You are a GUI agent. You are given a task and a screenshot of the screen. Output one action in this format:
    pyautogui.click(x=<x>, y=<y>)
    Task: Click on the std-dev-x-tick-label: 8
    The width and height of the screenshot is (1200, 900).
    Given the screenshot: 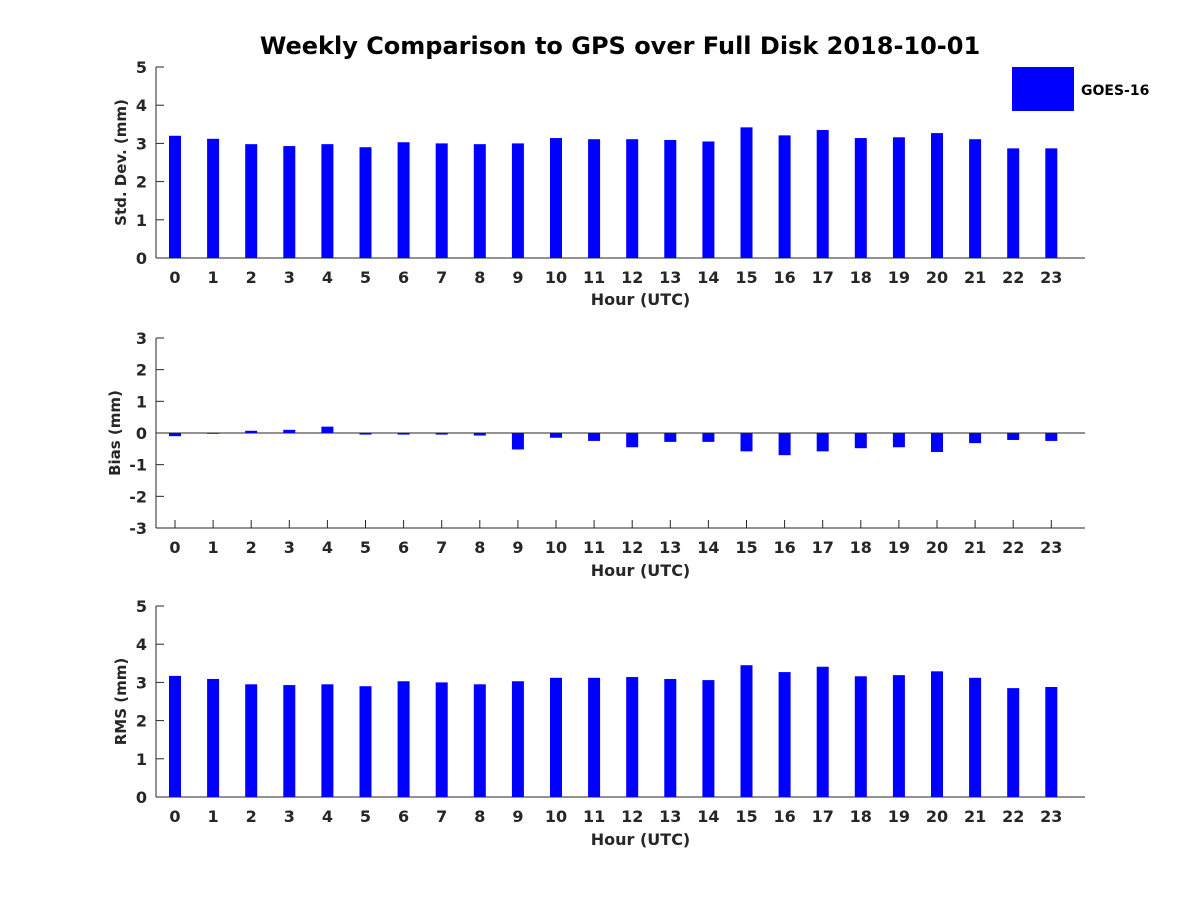 What is the action you would take?
    pyautogui.click(x=479, y=277)
    